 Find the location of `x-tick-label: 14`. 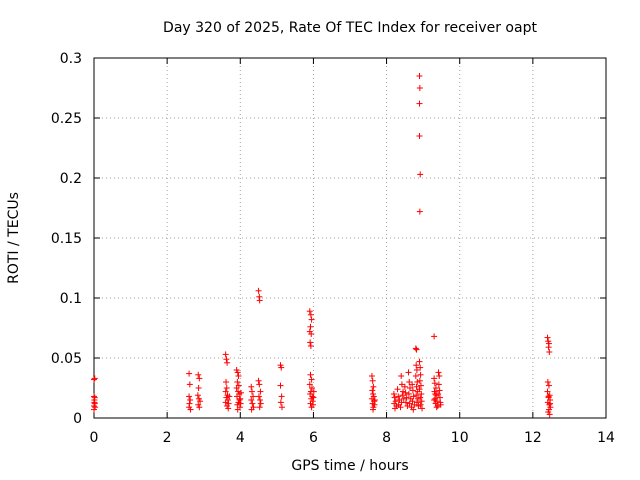

x-tick-label: 14 is located at coordinates (606, 438).